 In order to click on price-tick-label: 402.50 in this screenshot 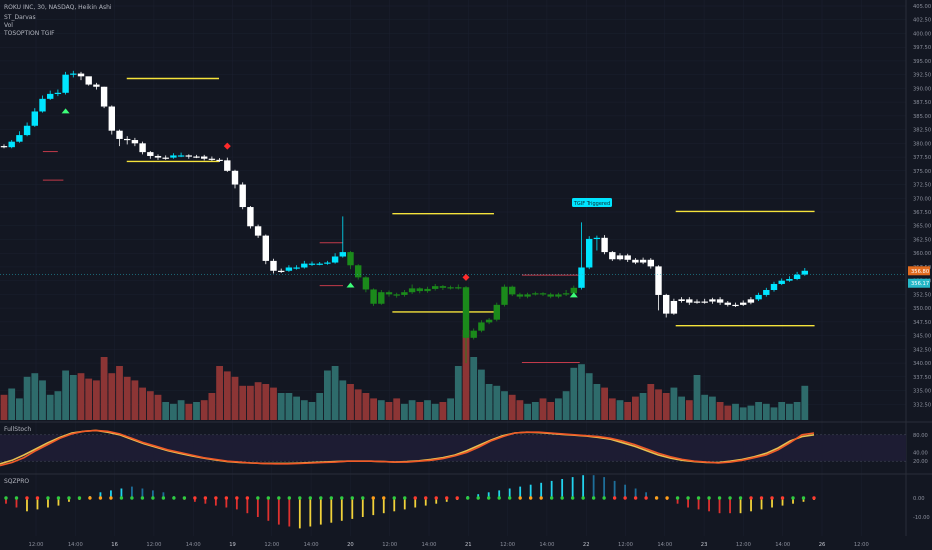, I will do `click(922, 21)`.